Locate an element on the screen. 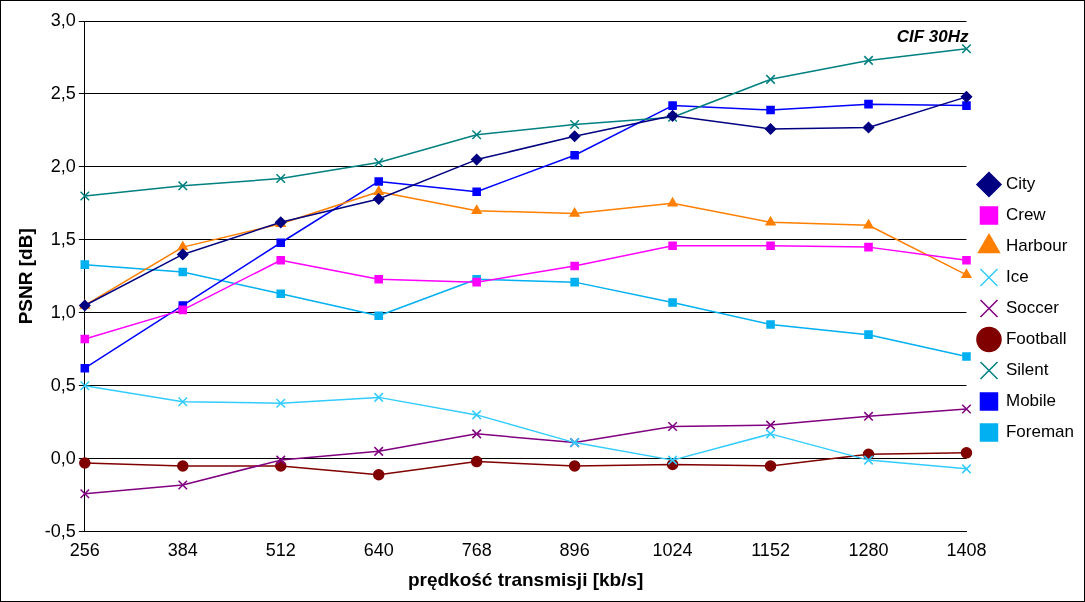  y-tick-label: 1,5 is located at coordinates (63, 238).